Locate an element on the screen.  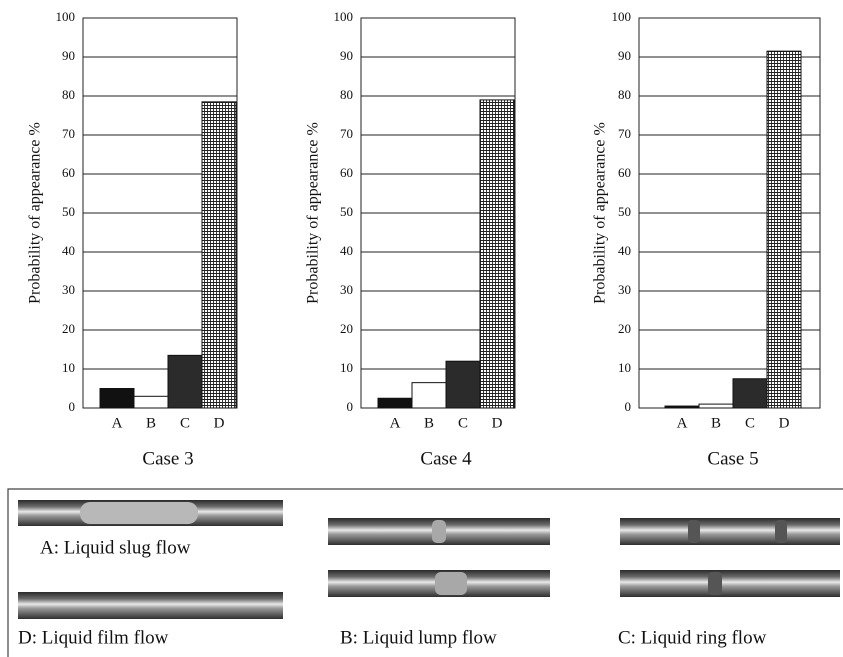
liquid-slug is located at coordinates (139, 513).